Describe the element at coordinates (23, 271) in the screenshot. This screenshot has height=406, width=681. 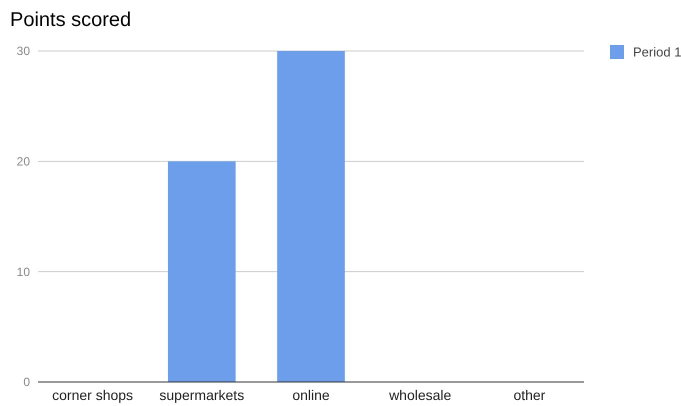
I see `y-tick-label: 10` at that location.